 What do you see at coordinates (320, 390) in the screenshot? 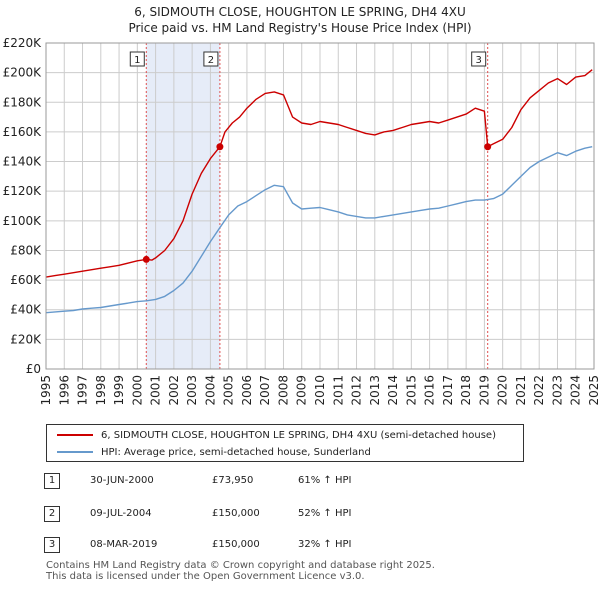
I see `x-tick-label: 2010` at bounding box center [320, 390].